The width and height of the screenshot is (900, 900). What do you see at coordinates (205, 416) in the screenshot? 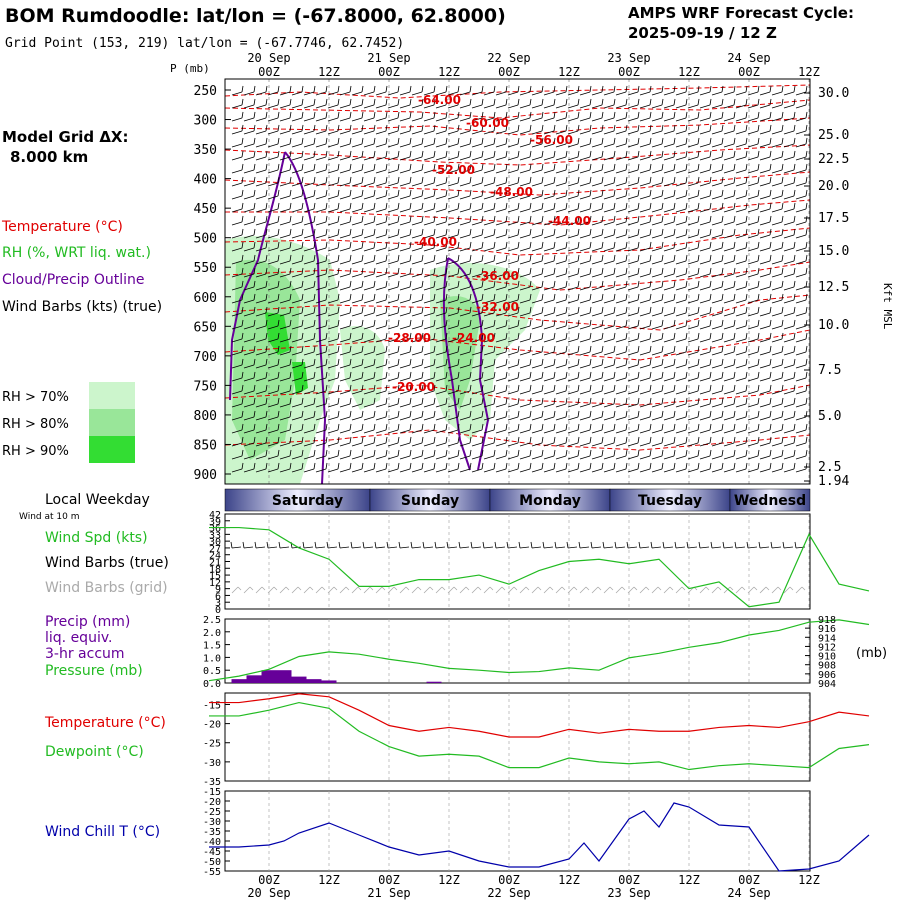
I see `pressure-tick-label: 800` at bounding box center [205, 416].